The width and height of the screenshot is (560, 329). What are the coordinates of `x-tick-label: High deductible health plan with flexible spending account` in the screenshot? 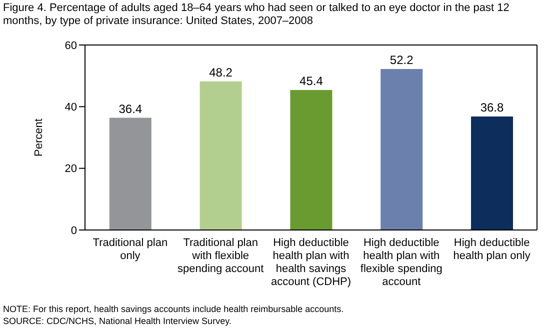 It's located at (401, 262).